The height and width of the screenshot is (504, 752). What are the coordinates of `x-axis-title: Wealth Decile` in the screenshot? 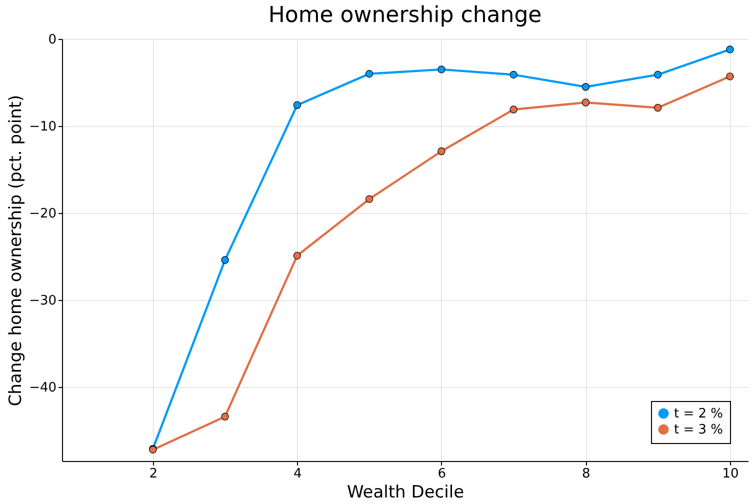 It's located at (405, 492).